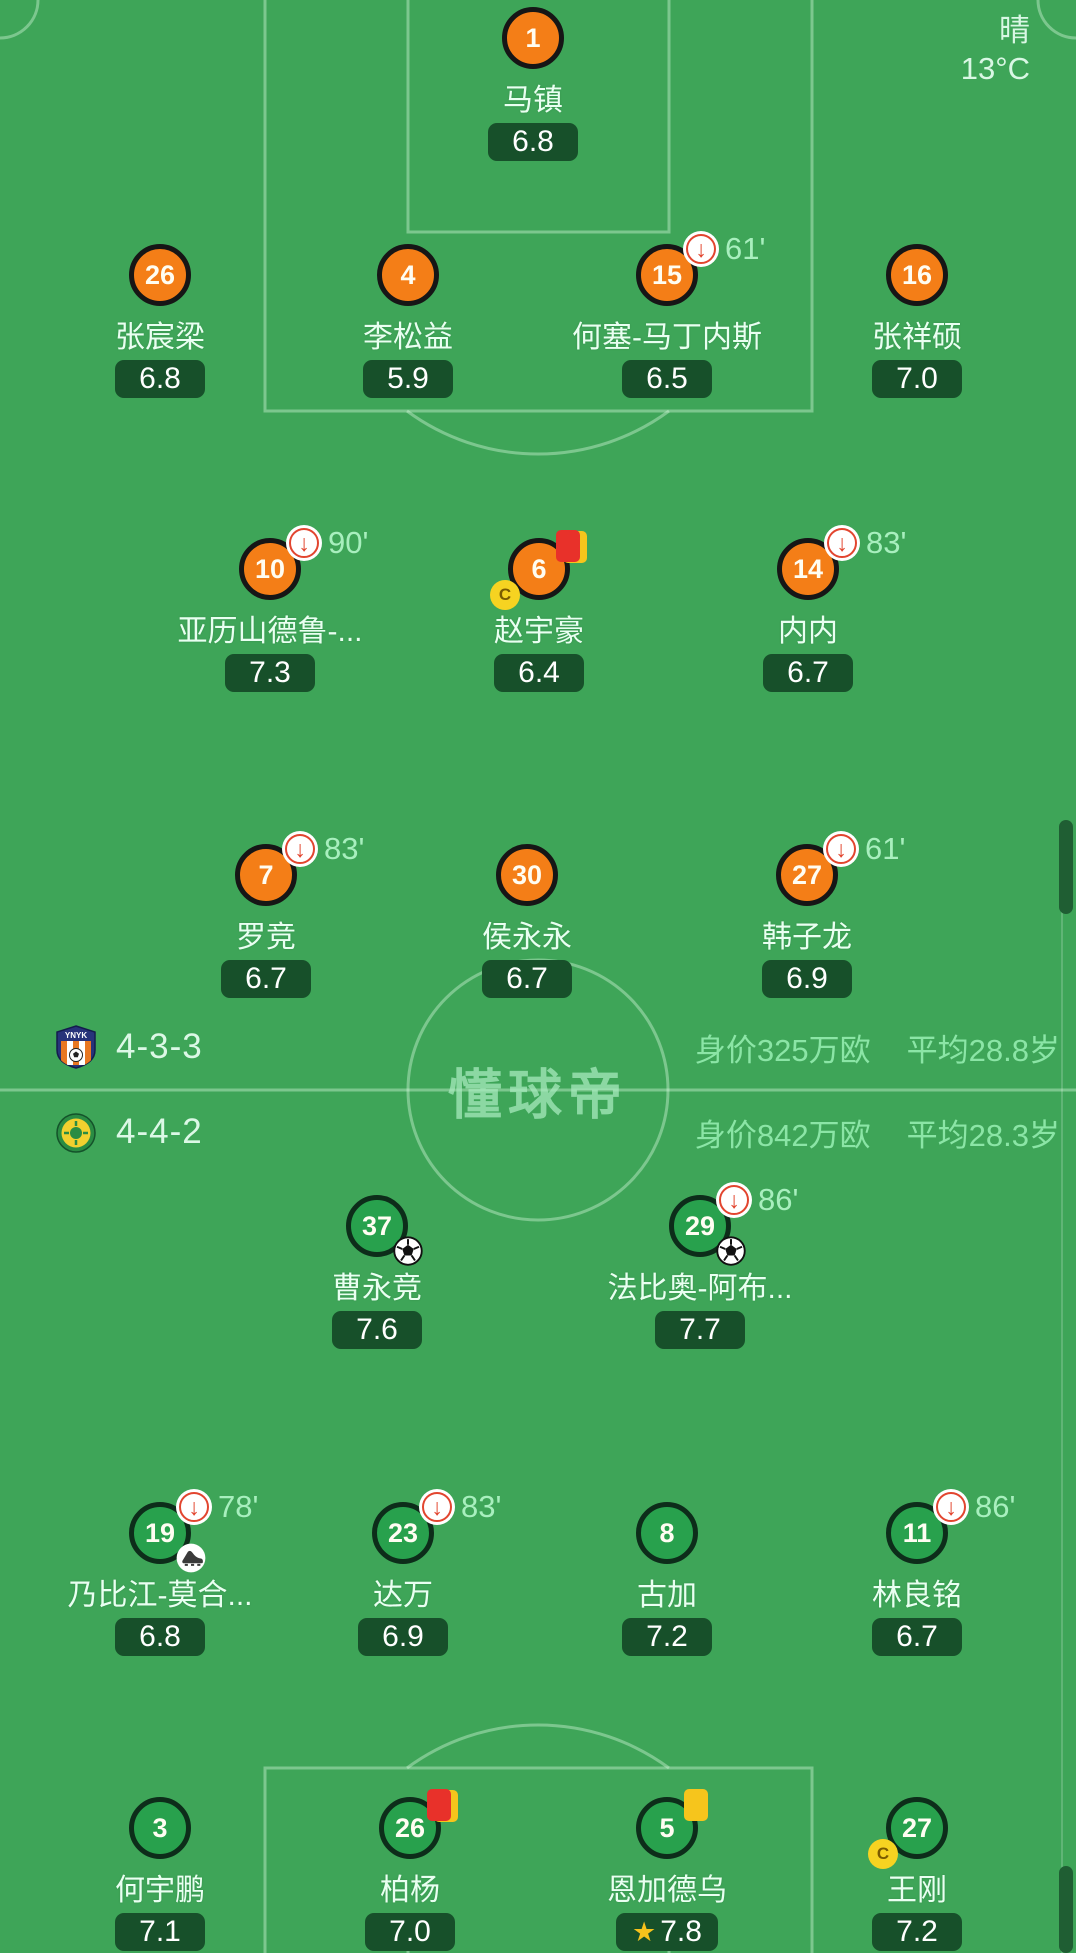 This screenshot has width=1076, height=1953. What do you see at coordinates (439, 1805) in the screenshot?
I see `red-card-icon` at bounding box center [439, 1805].